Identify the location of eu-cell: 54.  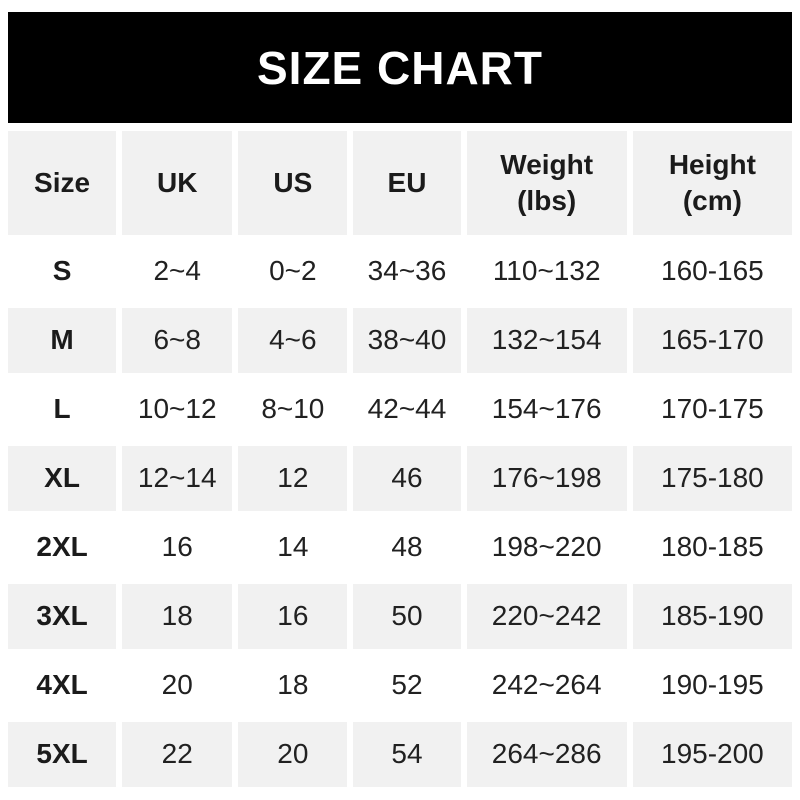
(407, 754).